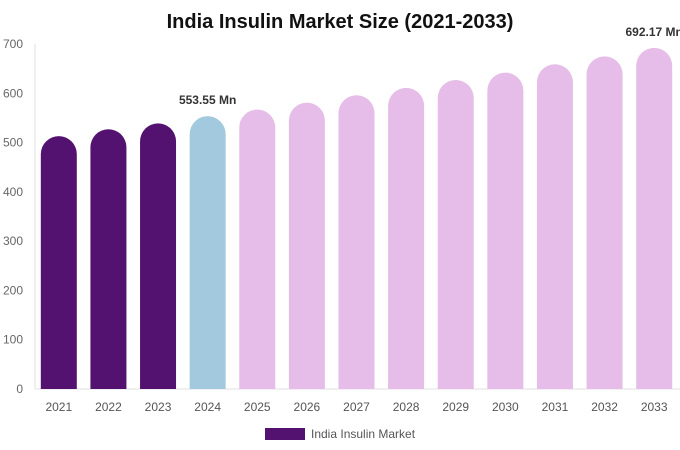 The width and height of the screenshot is (680, 450). I want to click on bar-2021, so click(58, 262).